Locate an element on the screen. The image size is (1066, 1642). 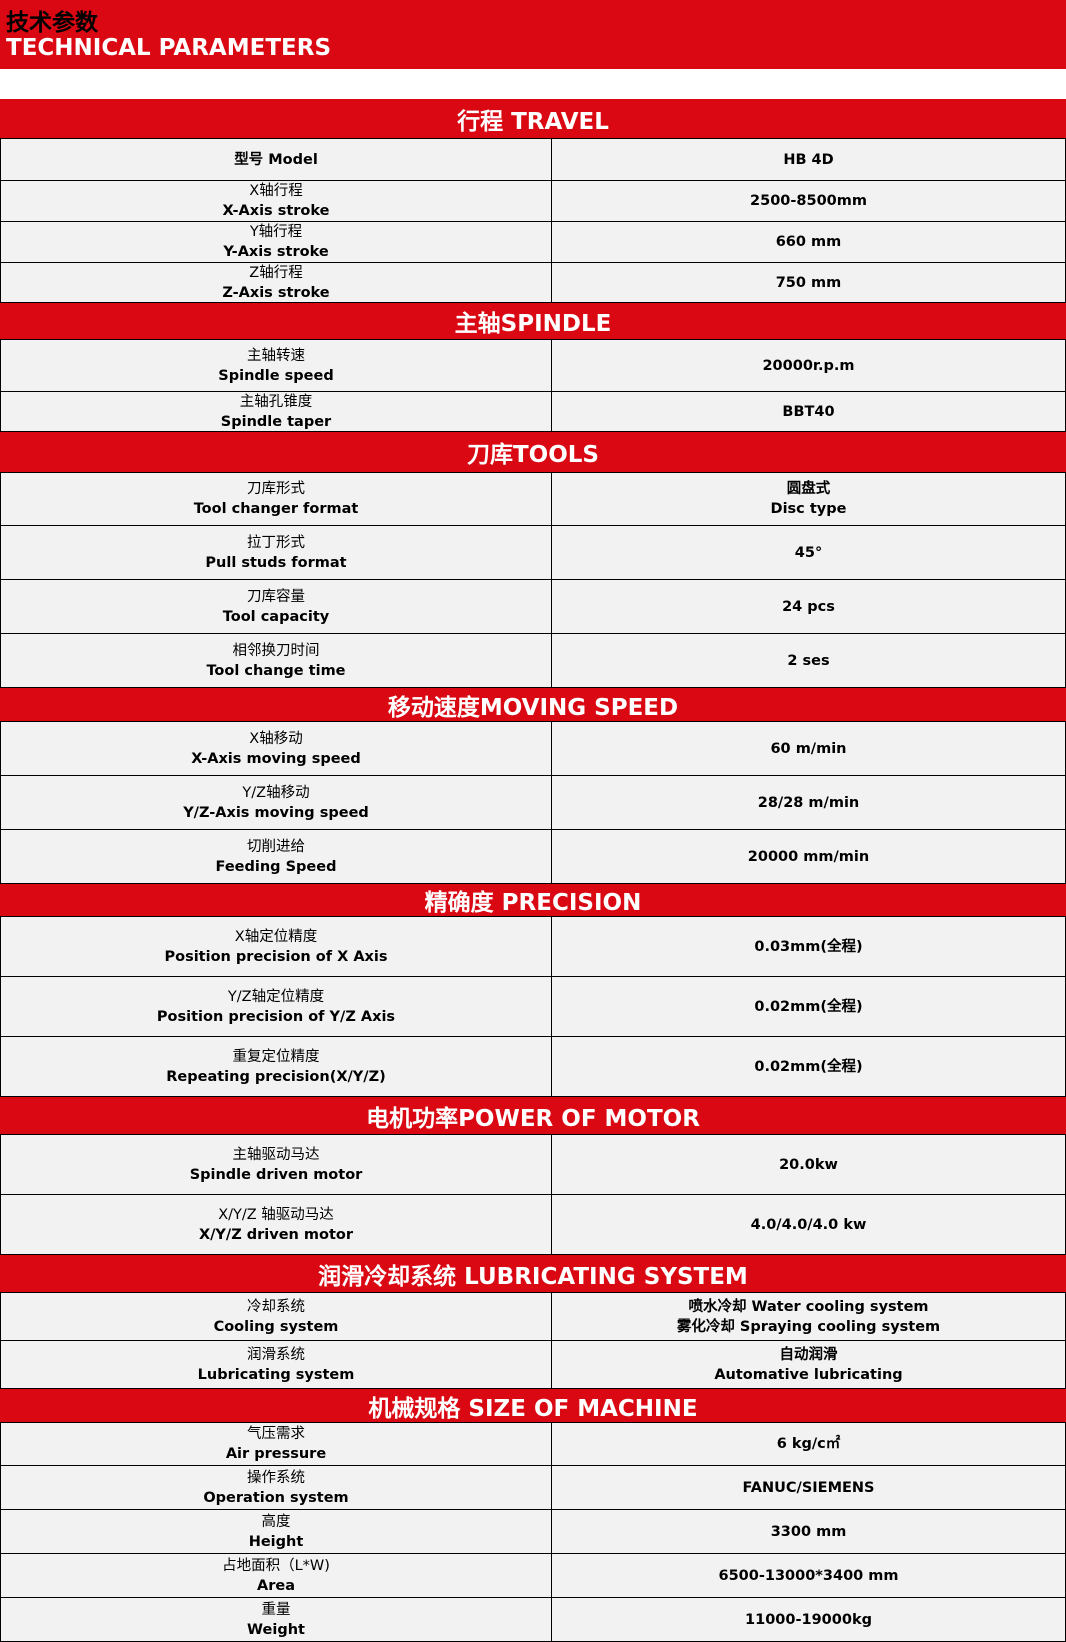
label-line: Spindle speed is located at coordinates (276, 375).